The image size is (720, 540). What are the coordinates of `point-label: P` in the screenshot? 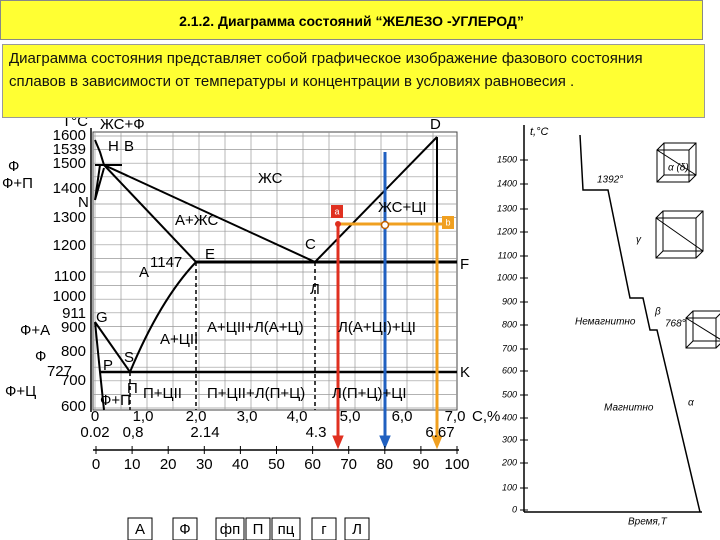 It's located at (108, 365).